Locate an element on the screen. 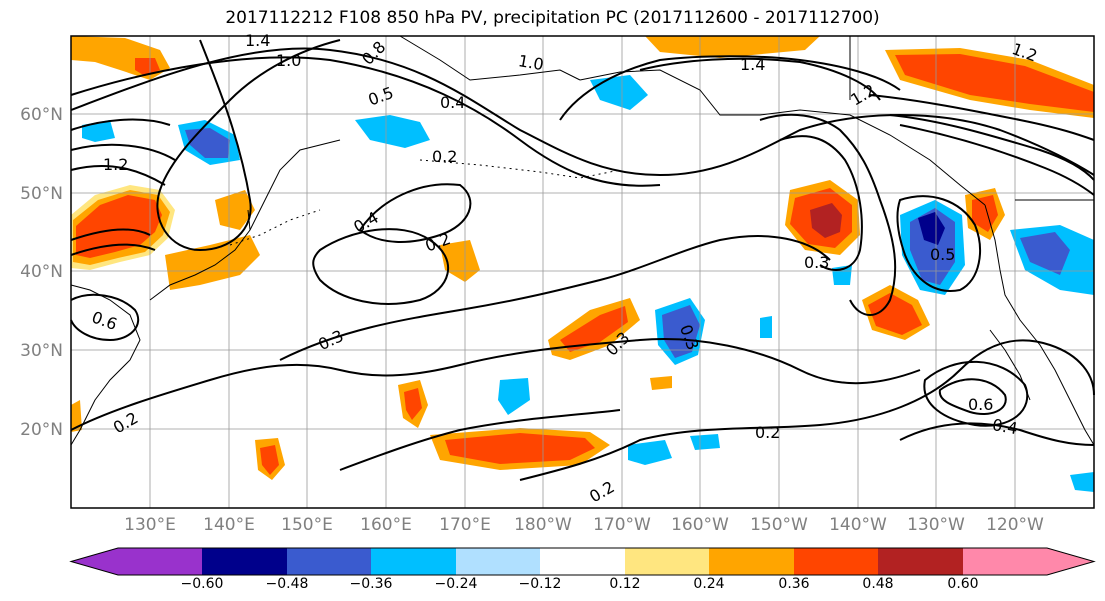 This screenshot has width=1105, height=601. lon-label: 180°W is located at coordinates (543, 525).